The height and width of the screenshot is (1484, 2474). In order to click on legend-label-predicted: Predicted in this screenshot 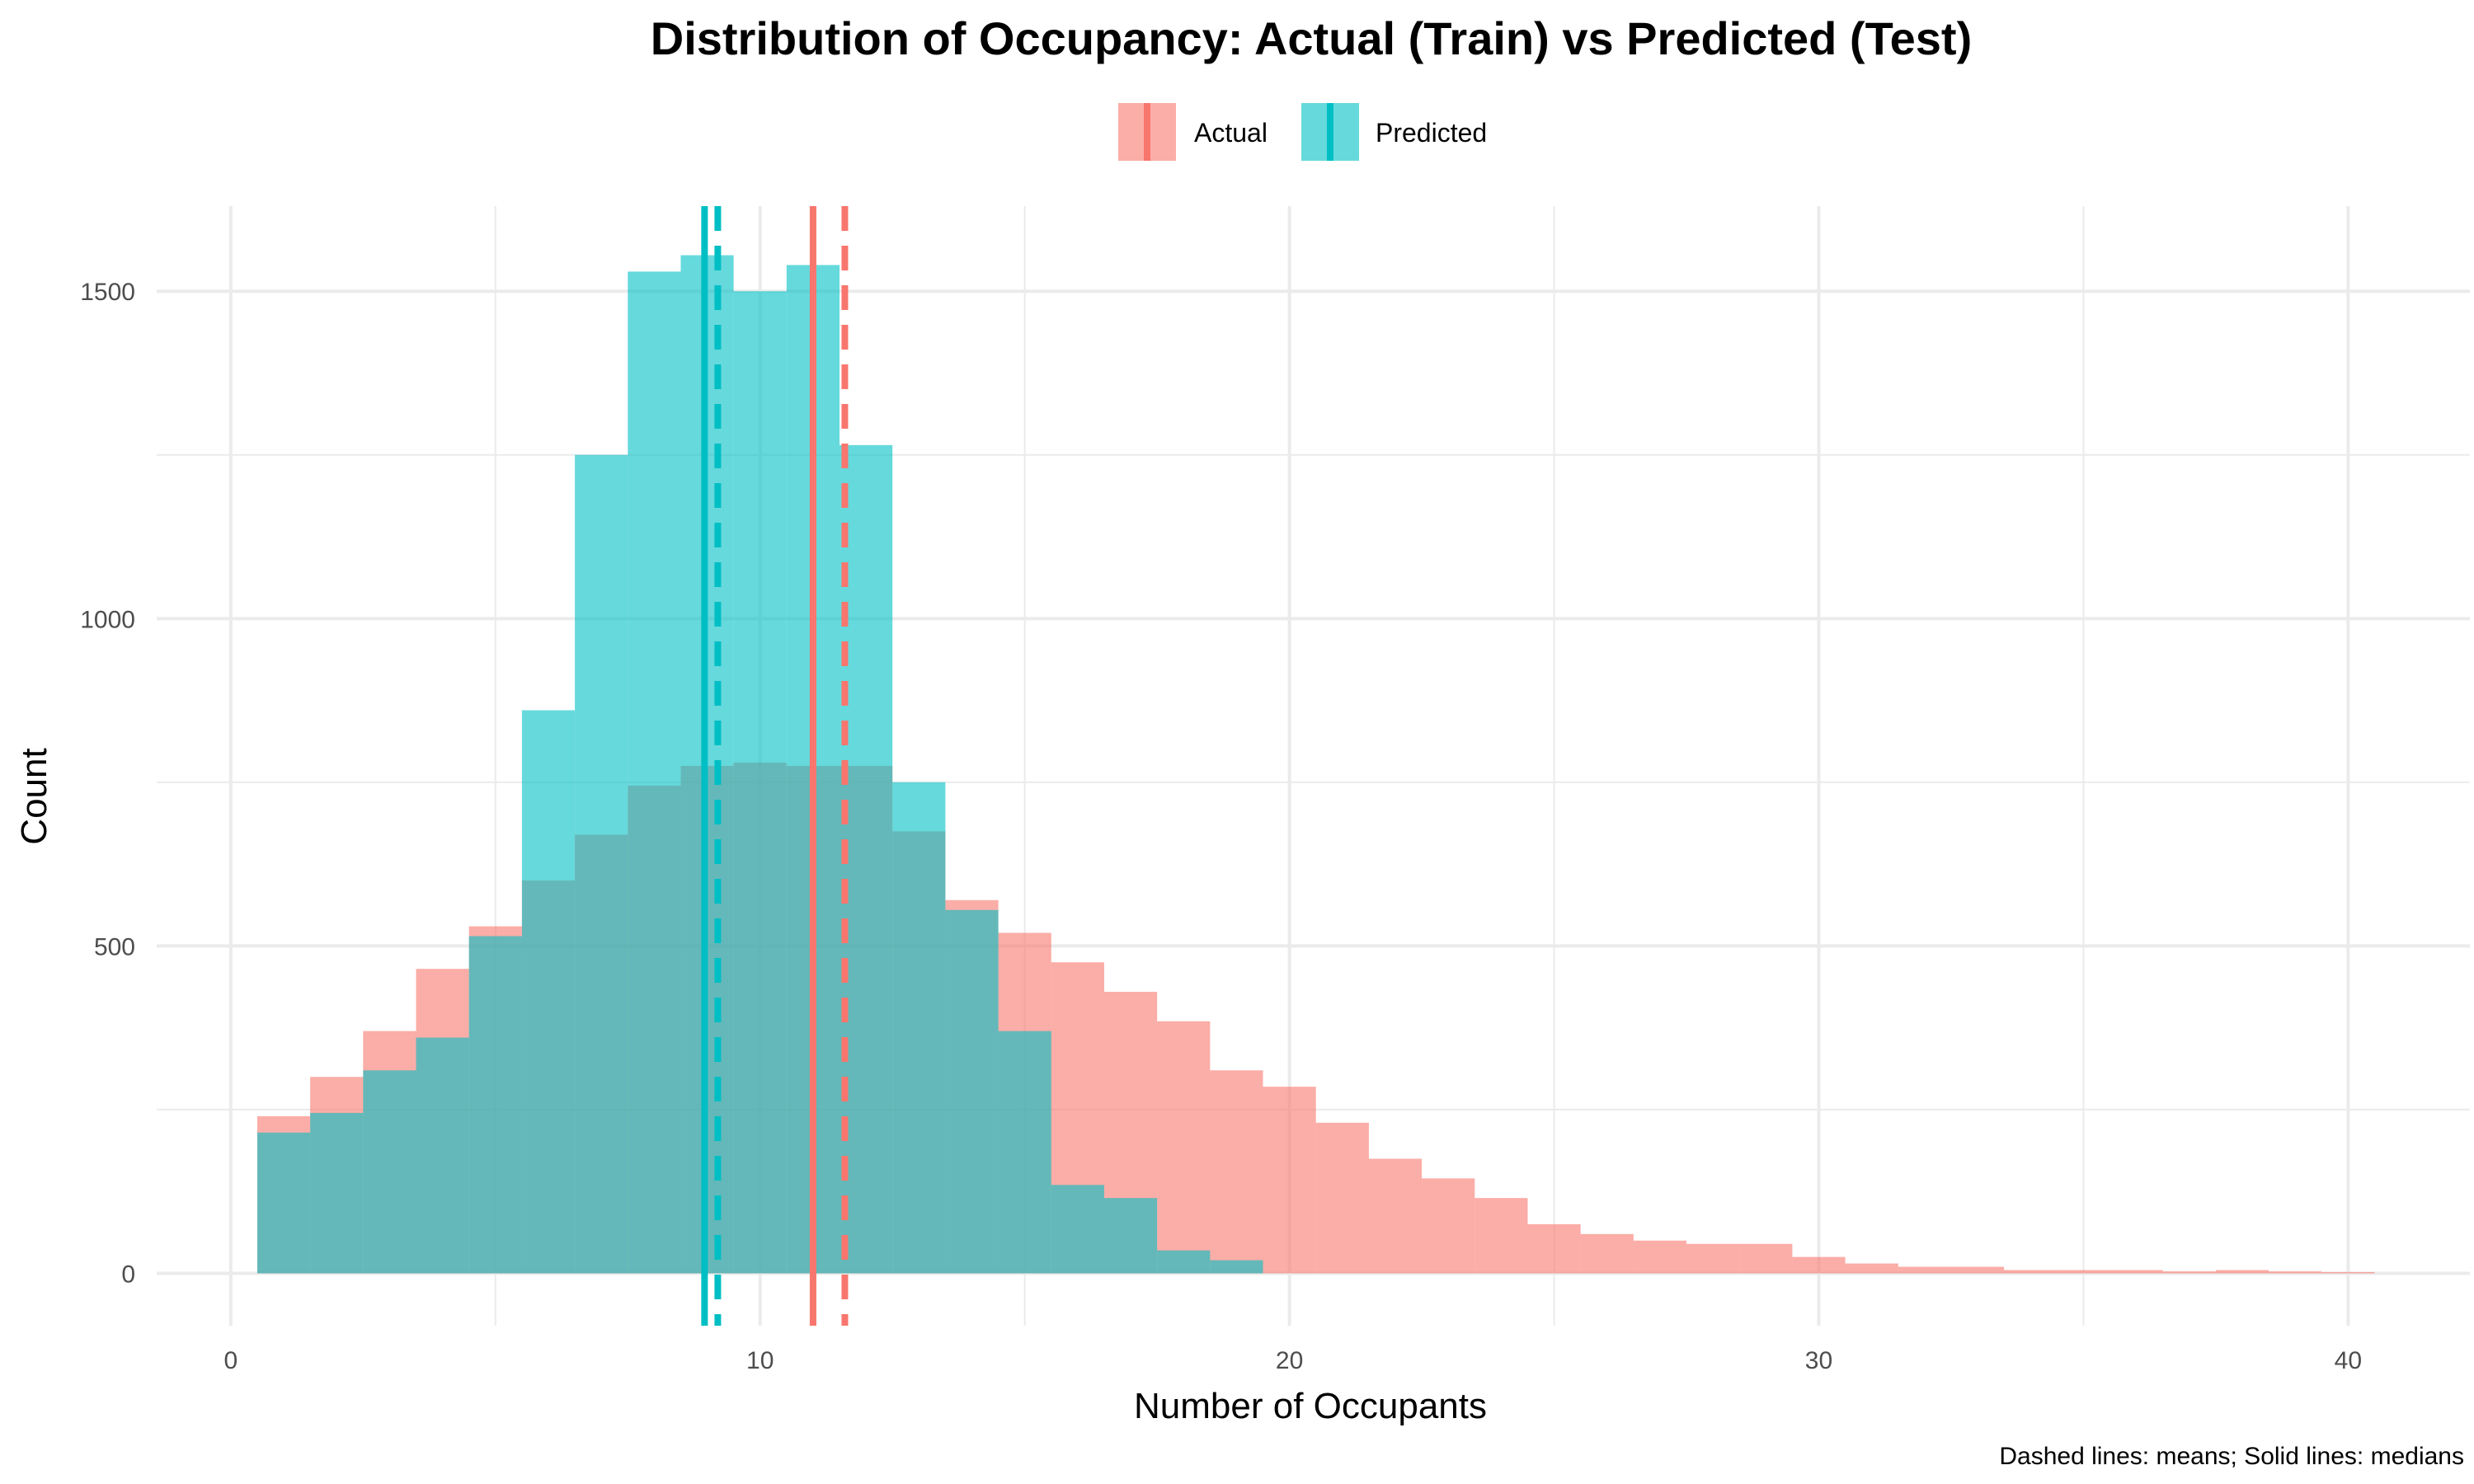, I will do `click(1431, 133)`.